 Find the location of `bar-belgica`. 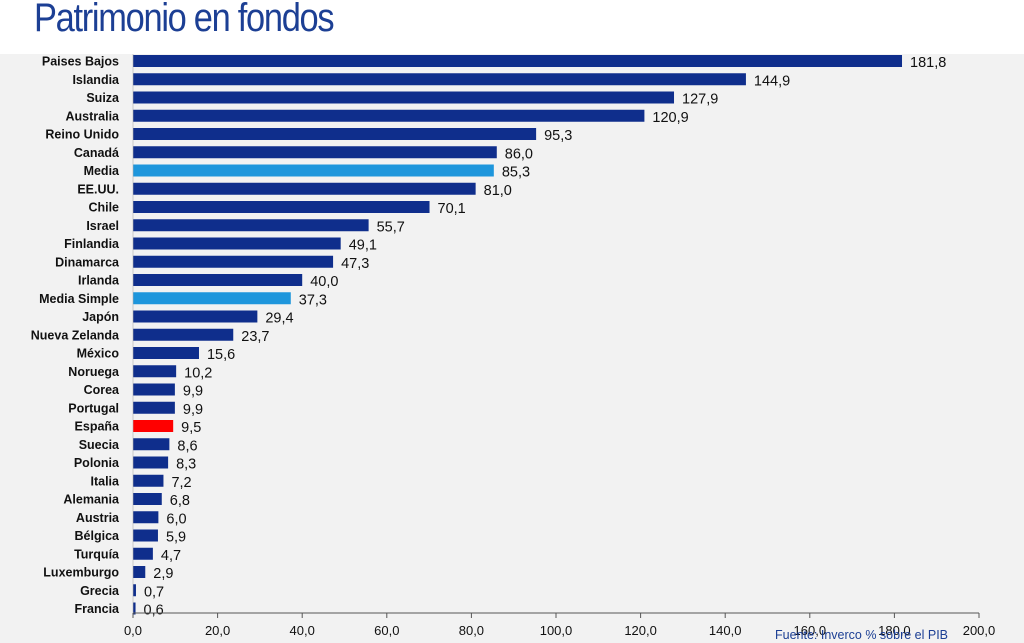

bar-belgica is located at coordinates (145, 535).